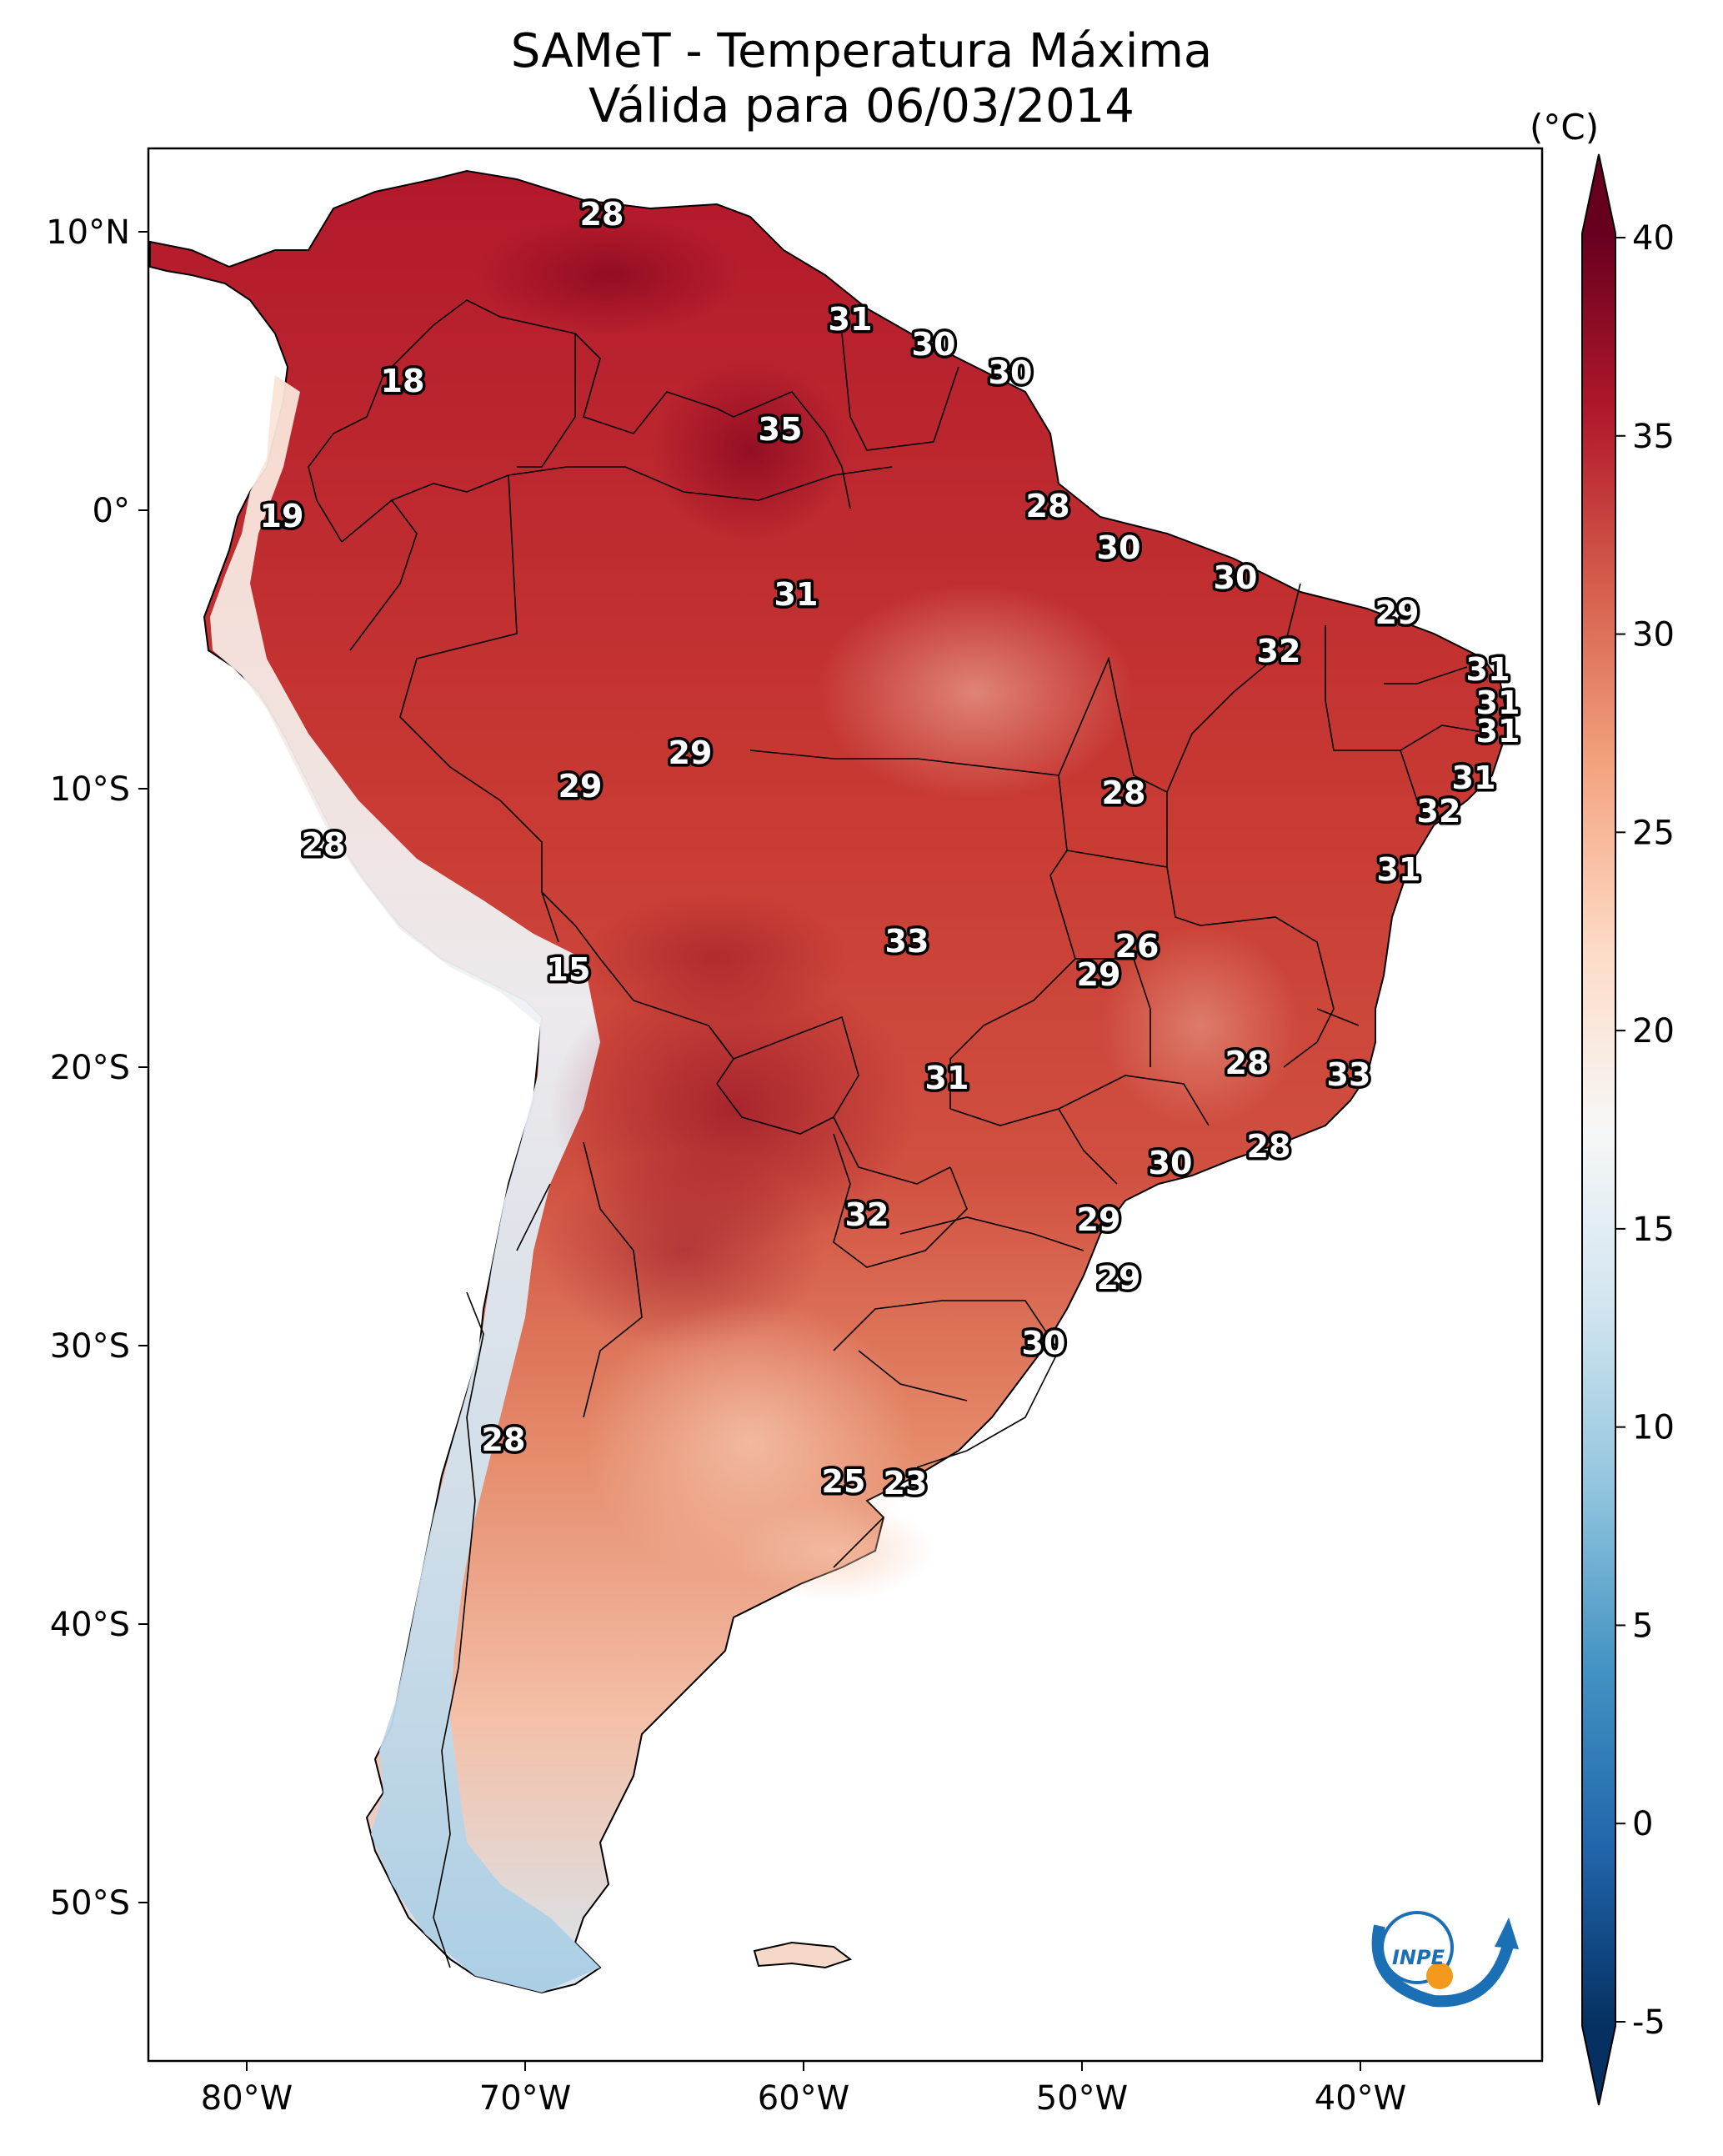 The width and height of the screenshot is (1723, 2156). What do you see at coordinates (1565, 128) in the screenshot?
I see `colorbar-unit-label: (°C)` at bounding box center [1565, 128].